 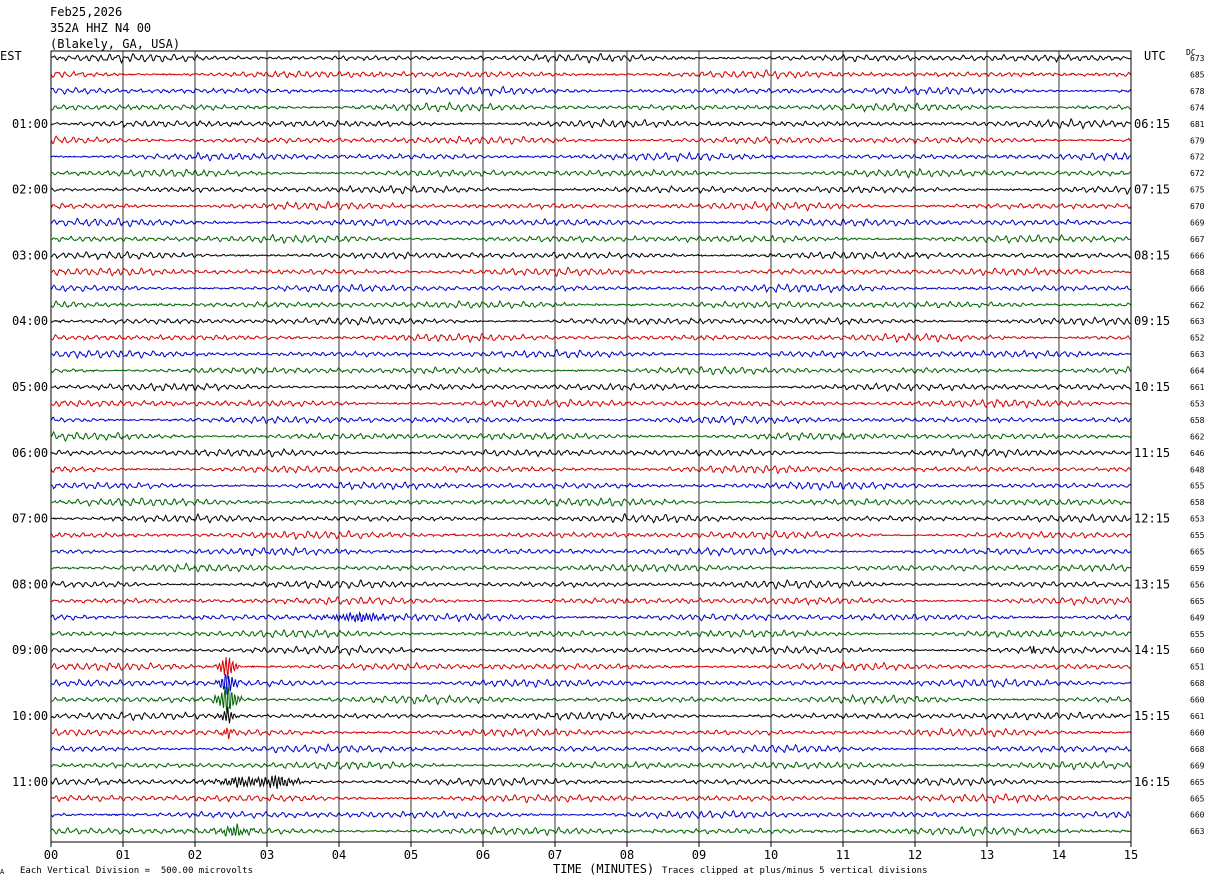 I want to click on x-tick-label: 10, so click(x=771, y=855).